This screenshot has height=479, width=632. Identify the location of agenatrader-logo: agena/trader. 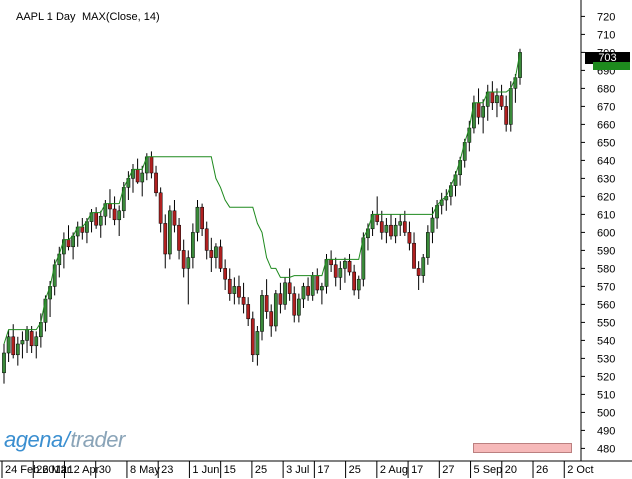
(64, 440).